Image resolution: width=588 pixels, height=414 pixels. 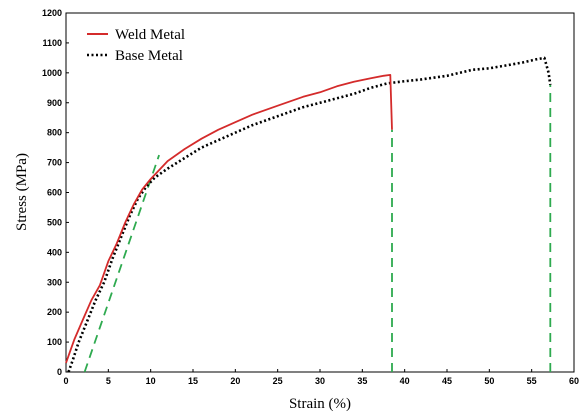 What do you see at coordinates (108, 381) in the screenshot?
I see `x-tick-label: 5` at bounding box center [108, 381].